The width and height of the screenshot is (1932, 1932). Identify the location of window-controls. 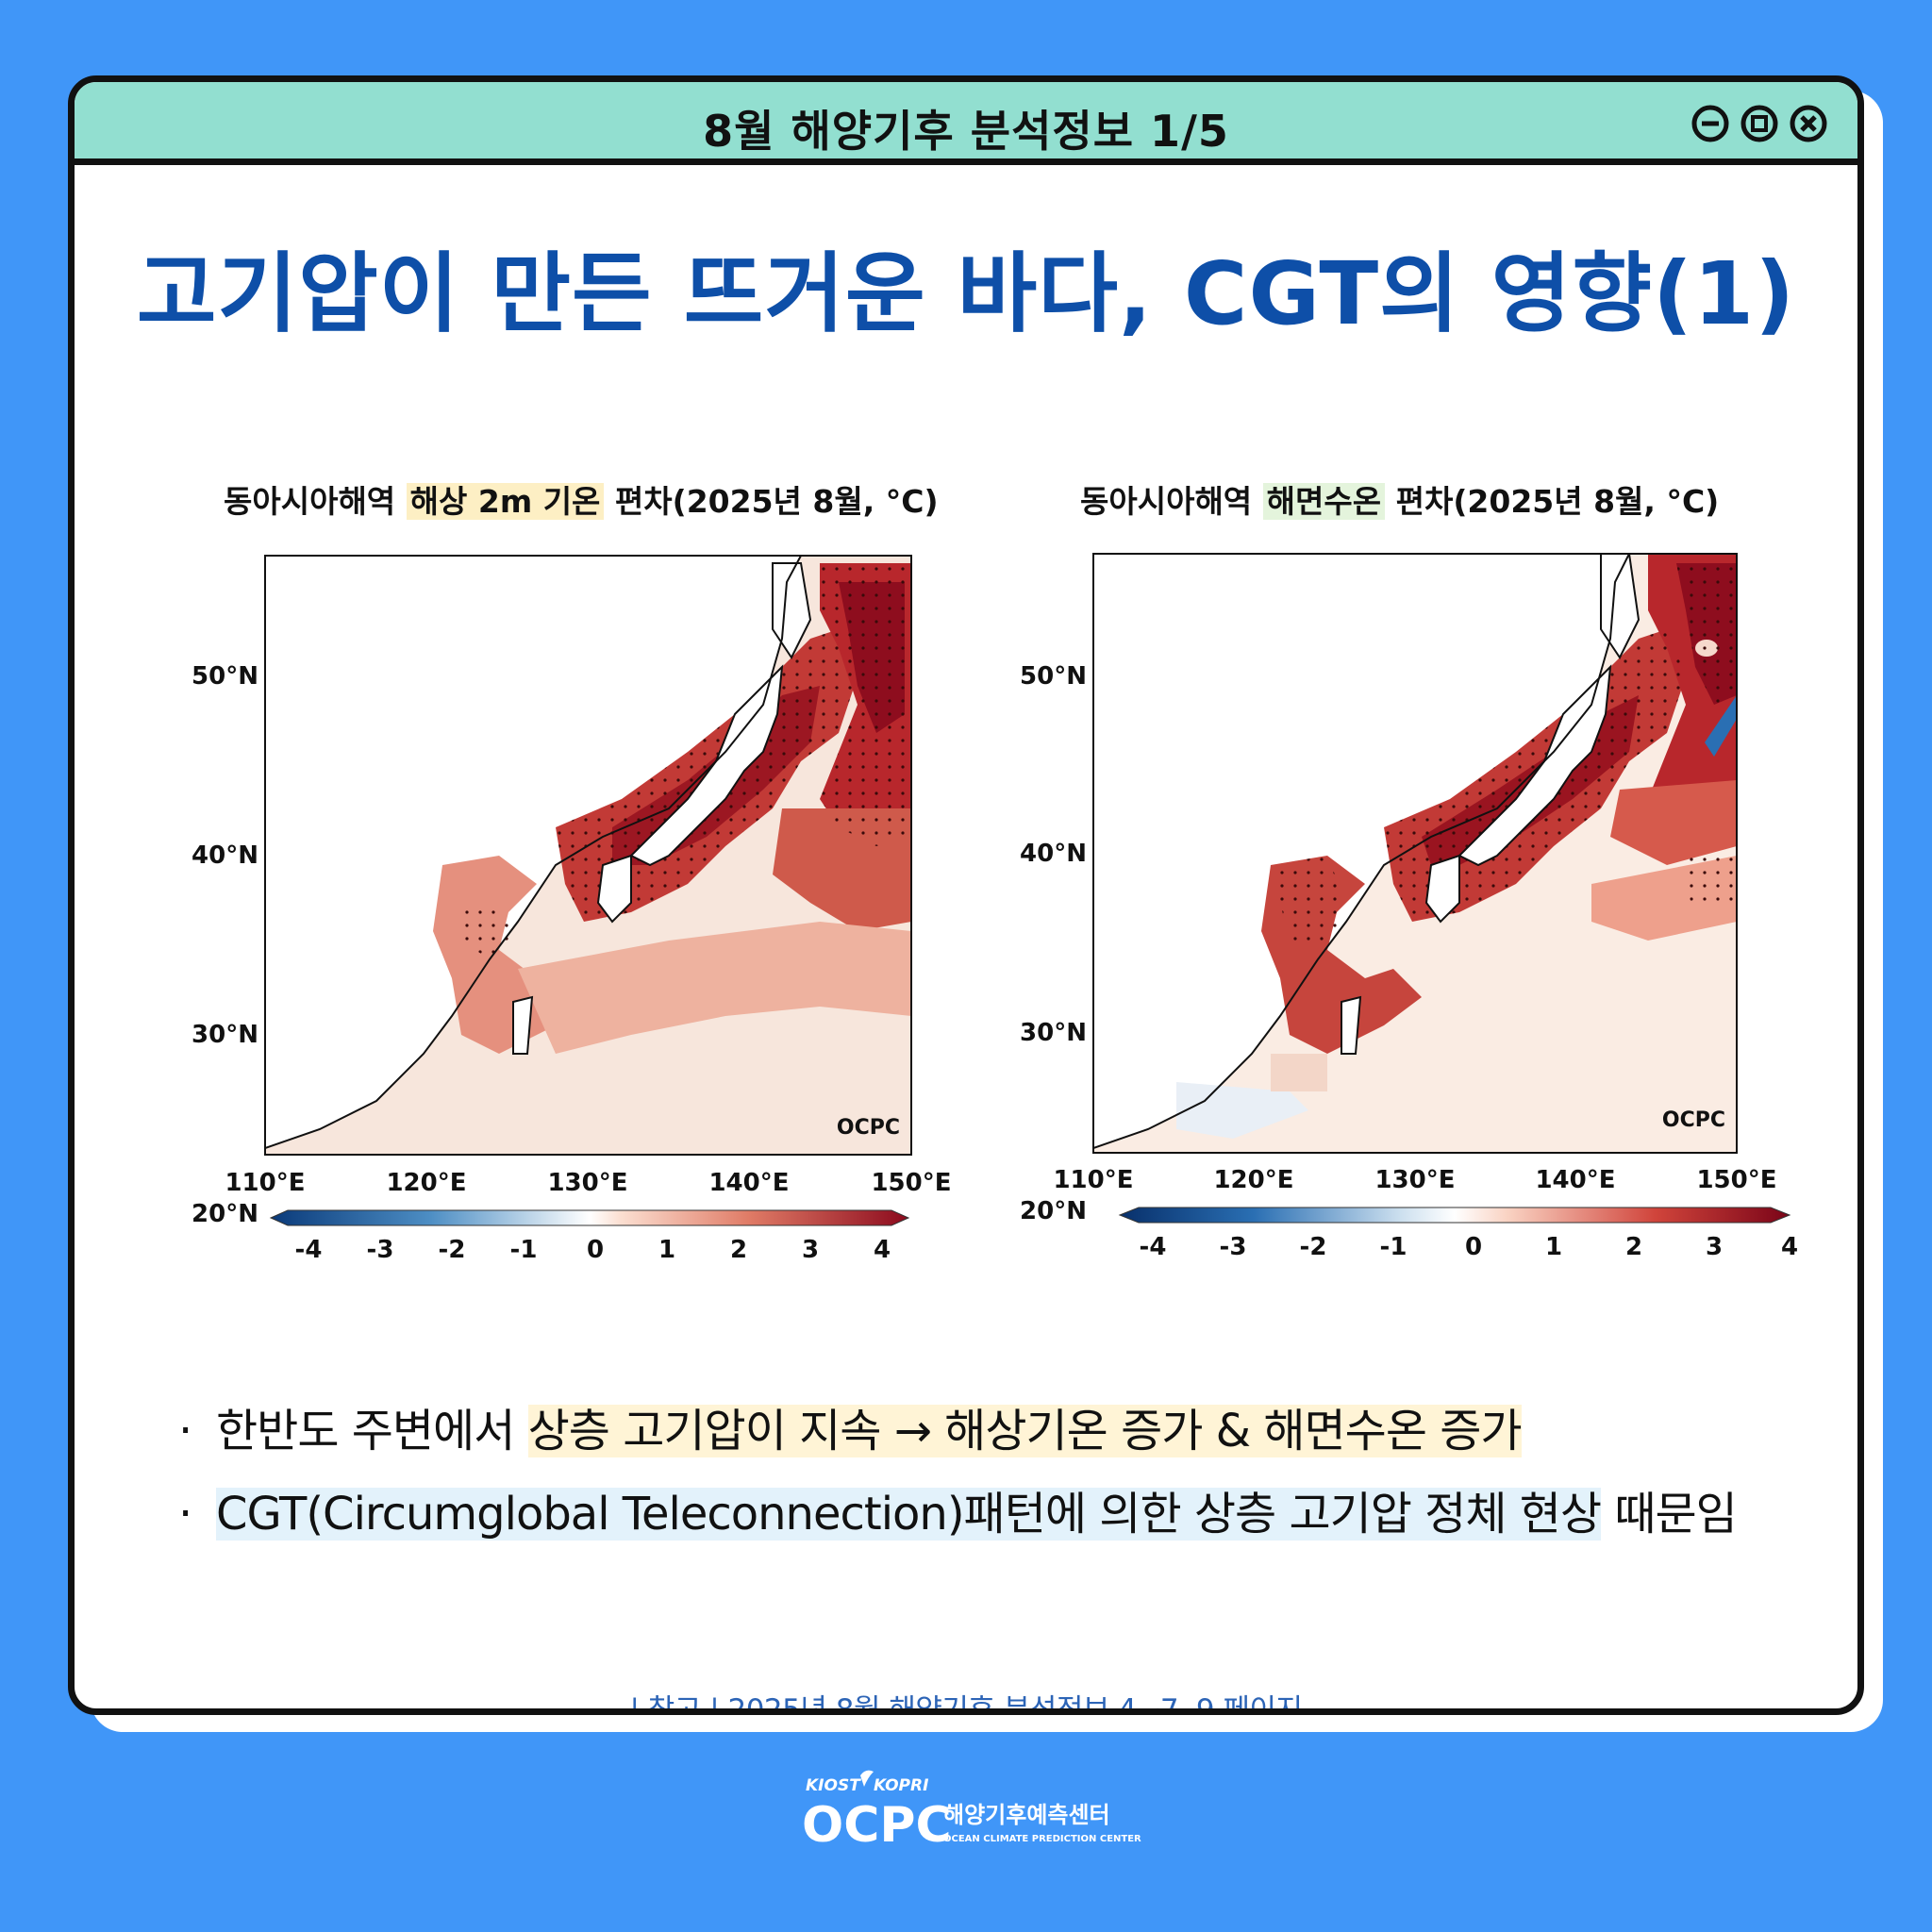
(1760, 123).